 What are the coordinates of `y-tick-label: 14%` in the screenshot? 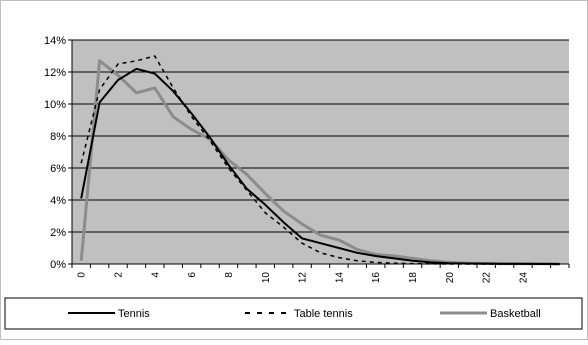 It's located at (55, 41).